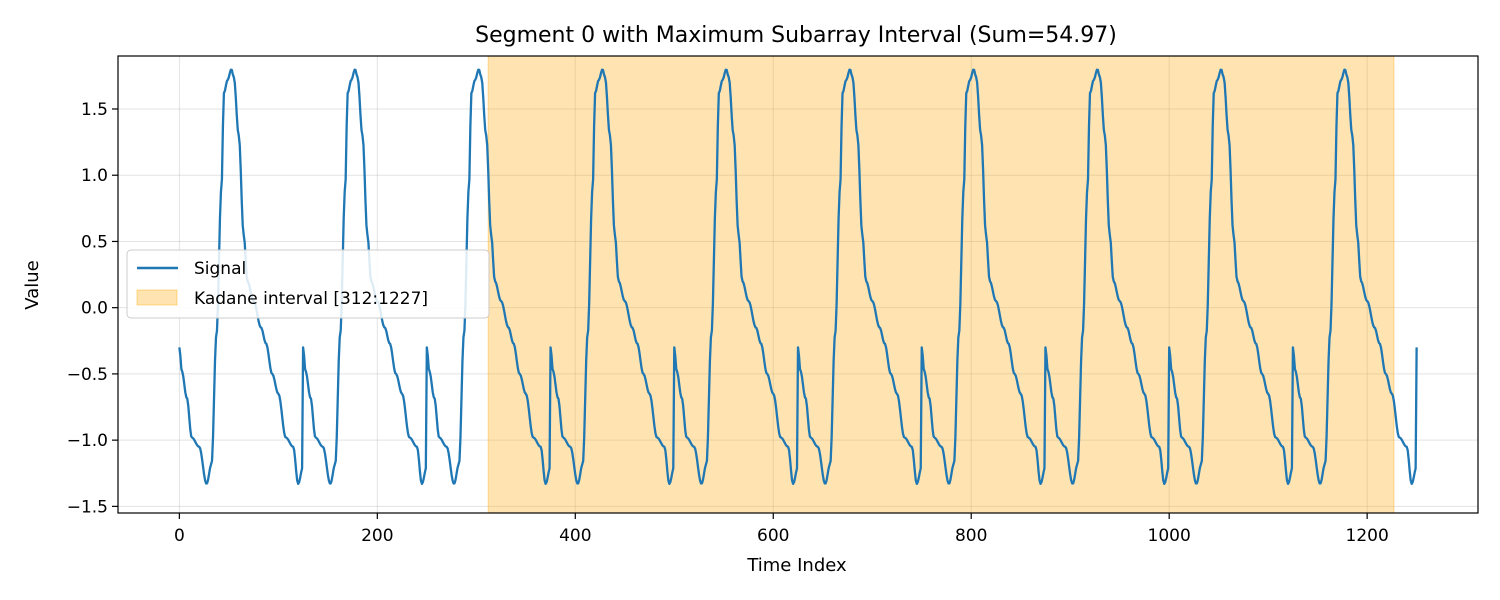 Image resolution: width=1500 pixels, height=600 pixels. What do you see at coordinates (1169, 536) in the screenshot?
I see `x-tick-label: 1000` at bounding box center [1169, 536].